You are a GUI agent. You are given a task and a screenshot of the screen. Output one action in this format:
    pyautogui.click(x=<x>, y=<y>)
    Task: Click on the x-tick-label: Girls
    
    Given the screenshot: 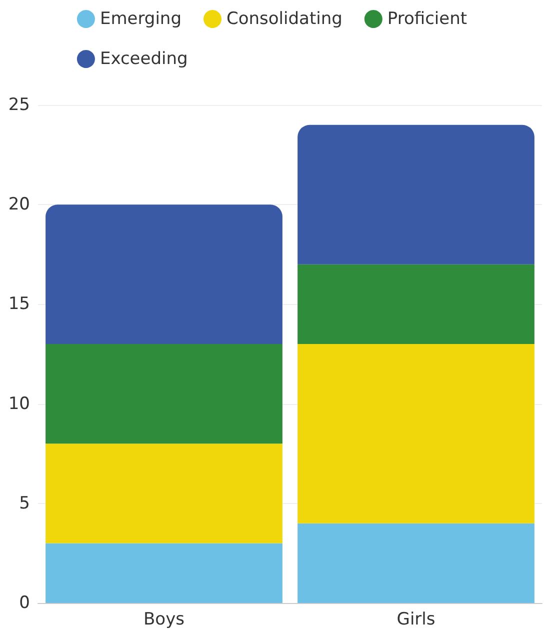 What is the action you would take?
    pyautogui.click(x=416, y=620)
    